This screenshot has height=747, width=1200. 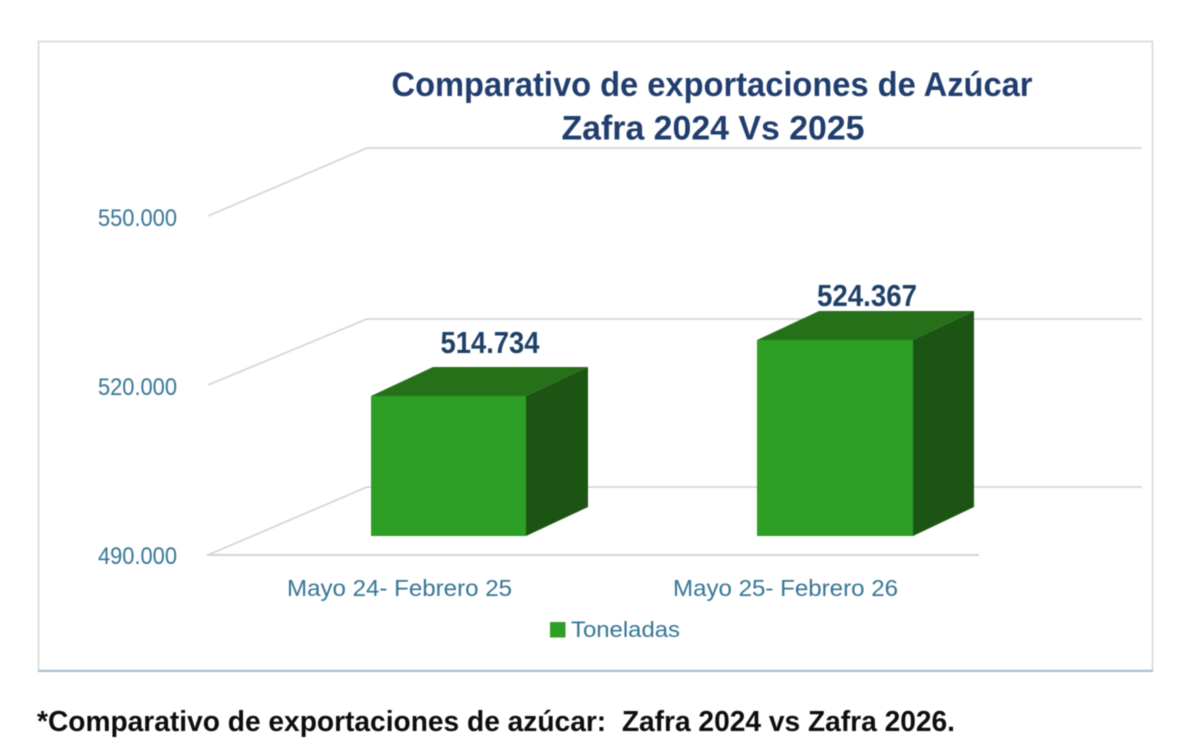 What do you see at coordinates (491, 342) in the screenshot?
I see `svg-text: 514.734` at bounding box center [491, 342].